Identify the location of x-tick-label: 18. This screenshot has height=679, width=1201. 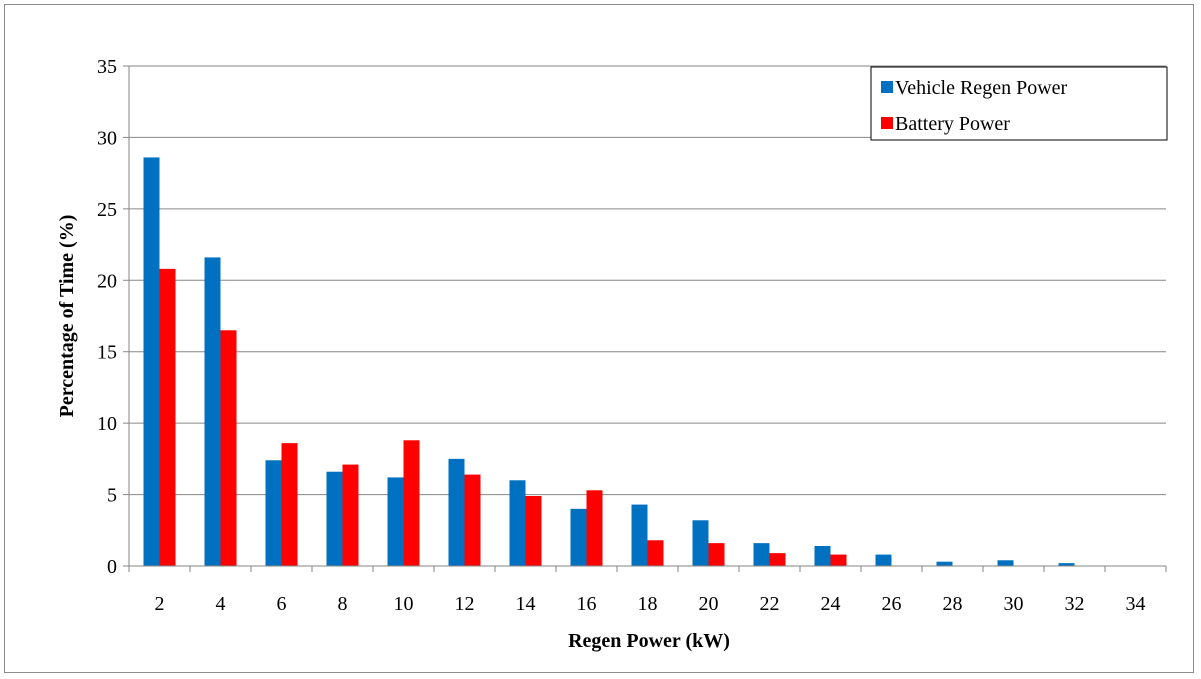
(648, 604).